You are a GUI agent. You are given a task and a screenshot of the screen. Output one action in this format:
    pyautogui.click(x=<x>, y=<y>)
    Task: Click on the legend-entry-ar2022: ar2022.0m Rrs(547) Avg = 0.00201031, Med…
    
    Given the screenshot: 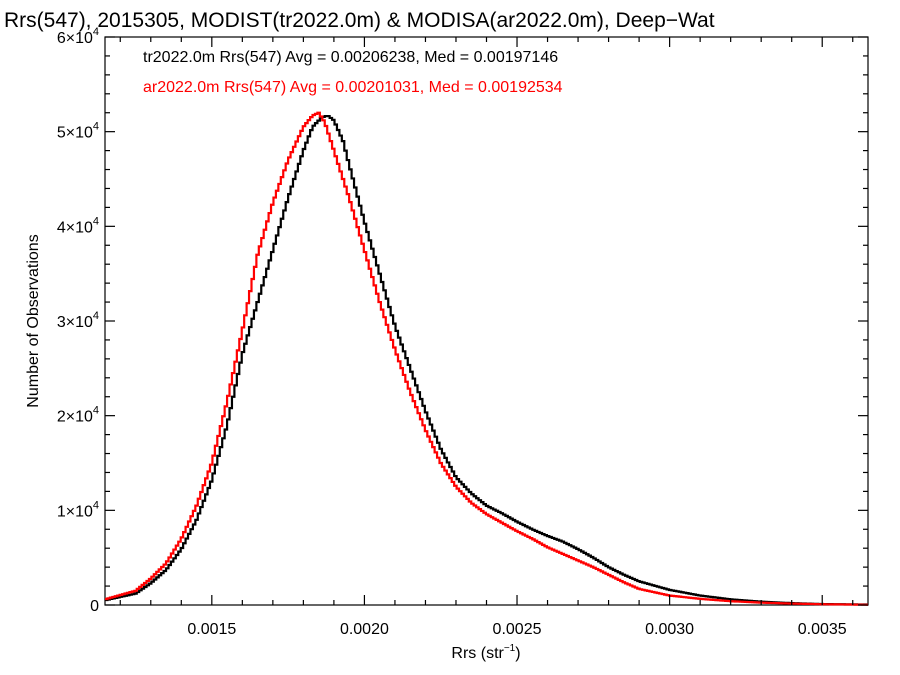 What is the action you would take?
    pyautogui.click(x=353, y=87)
    